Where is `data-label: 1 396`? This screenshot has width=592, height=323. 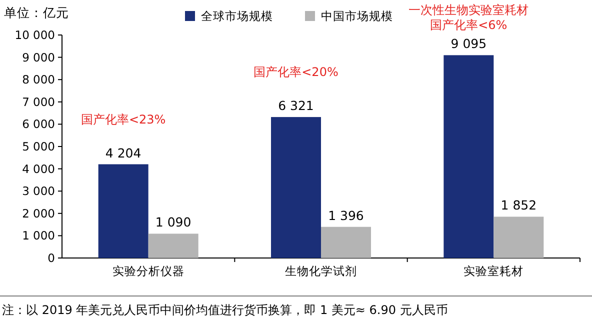
data-label: 1 396 is located at coordinates (346, 215).